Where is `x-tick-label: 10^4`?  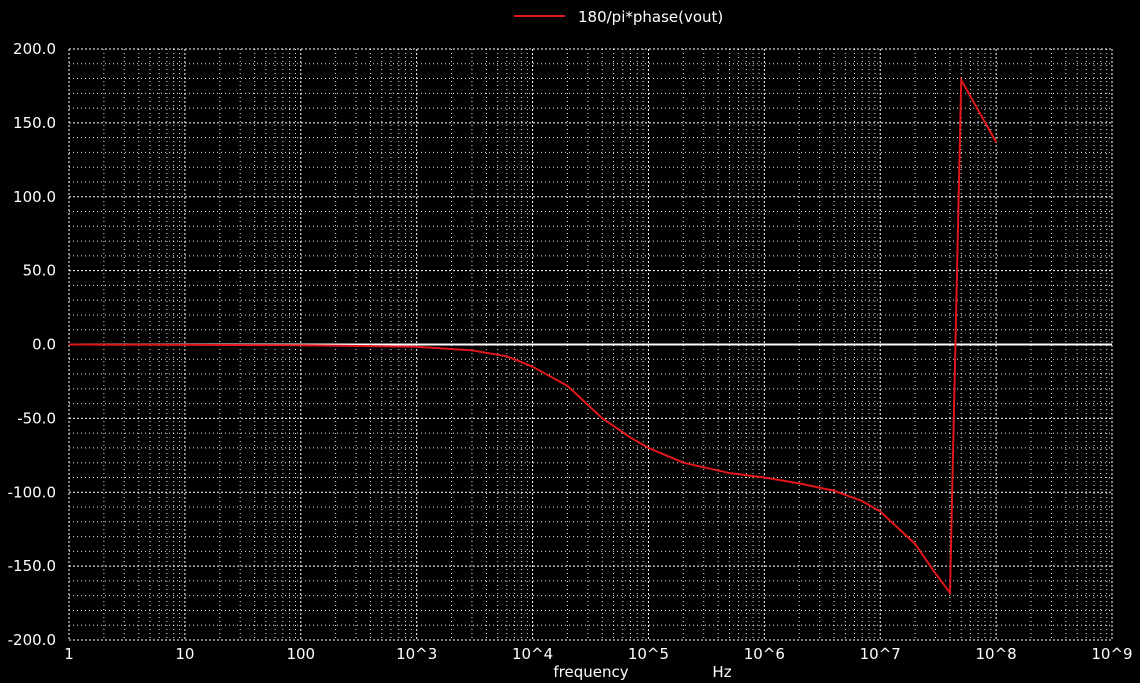
x-tick-label: 10^4 is located at coordinates (532, 654).